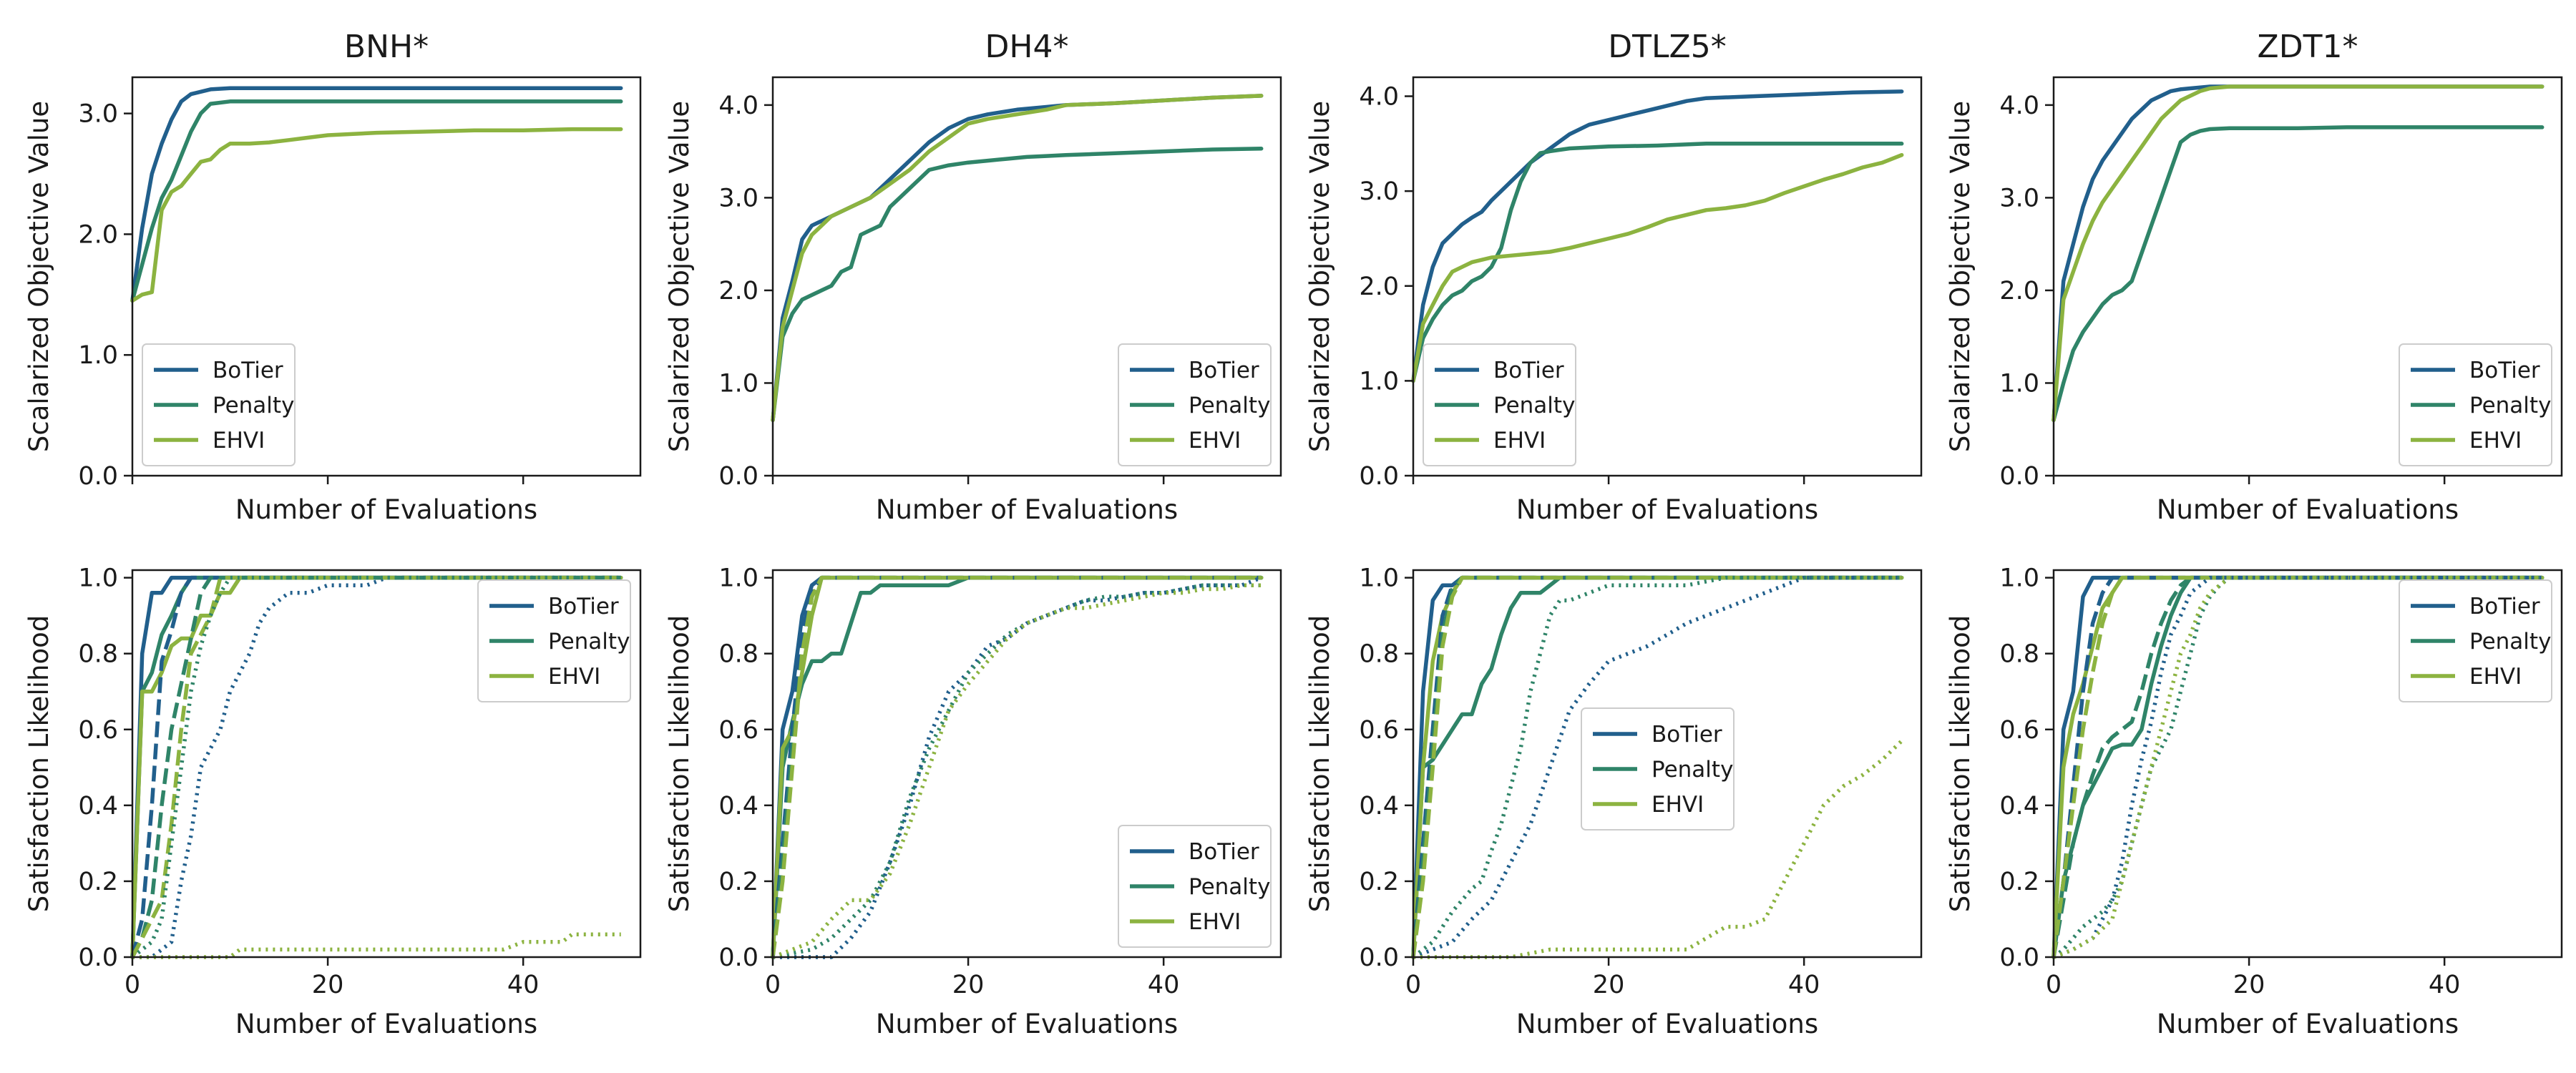  Describe the element at coordinates (376, 945) in the screenshot. I see `series-line-ehvi-dotted` at that location.